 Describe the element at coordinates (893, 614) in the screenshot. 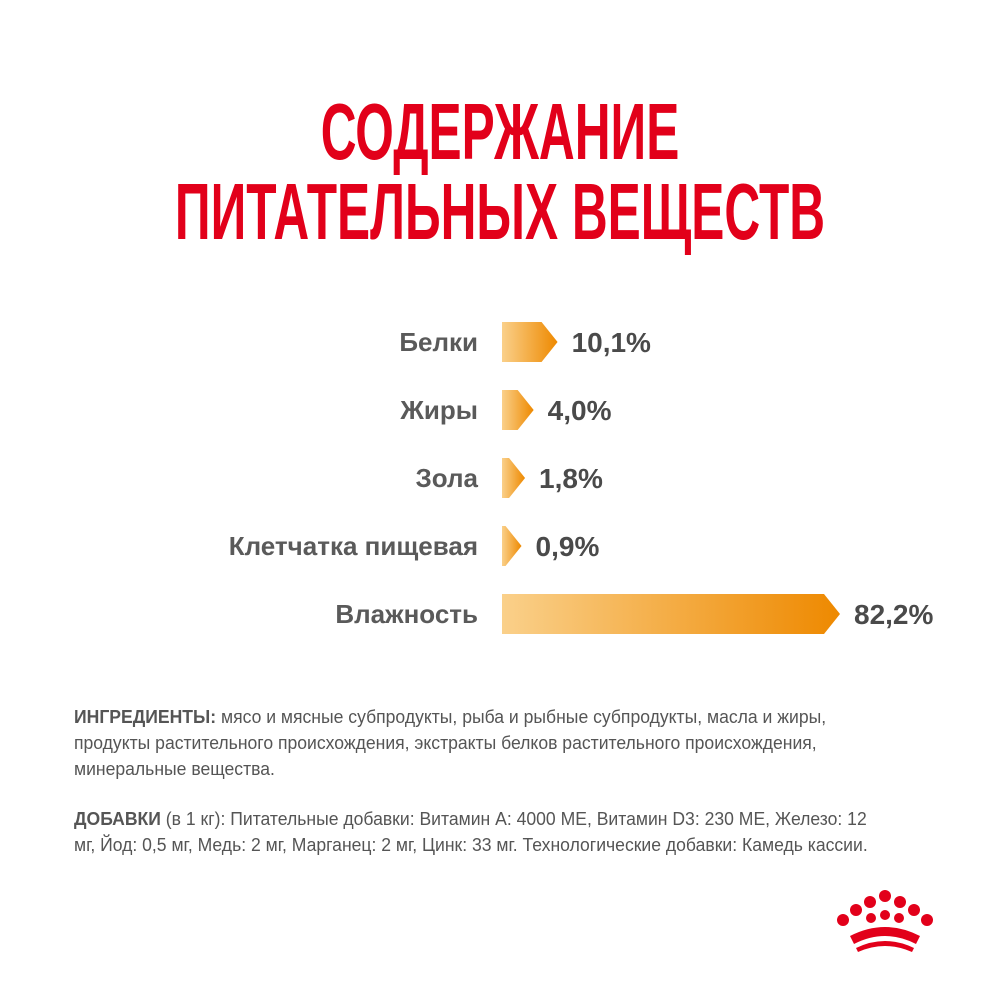

I see `value-label: 82,2%` at that location.